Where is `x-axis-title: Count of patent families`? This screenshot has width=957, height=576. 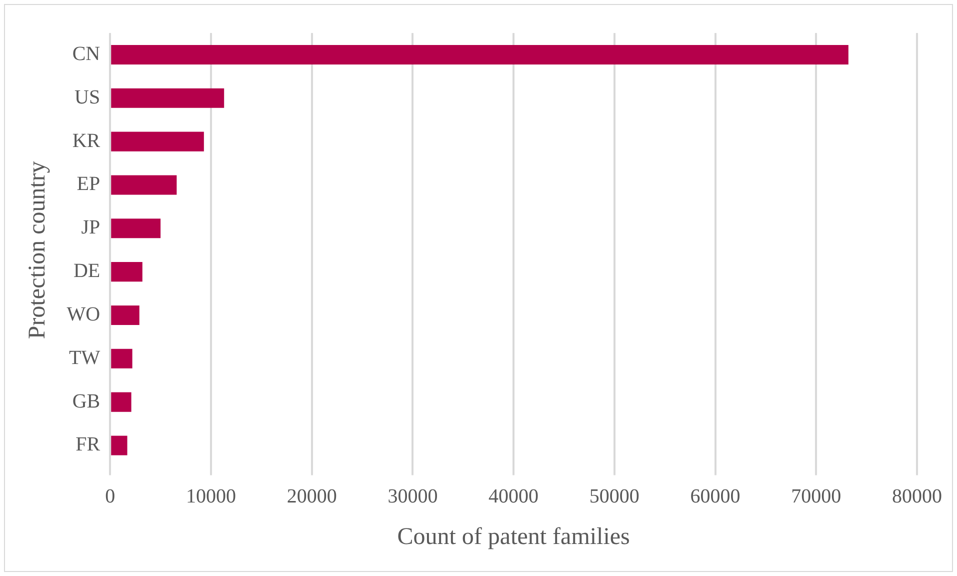 x-axis-title: Count of patent families is located at coordinates (513, 537).